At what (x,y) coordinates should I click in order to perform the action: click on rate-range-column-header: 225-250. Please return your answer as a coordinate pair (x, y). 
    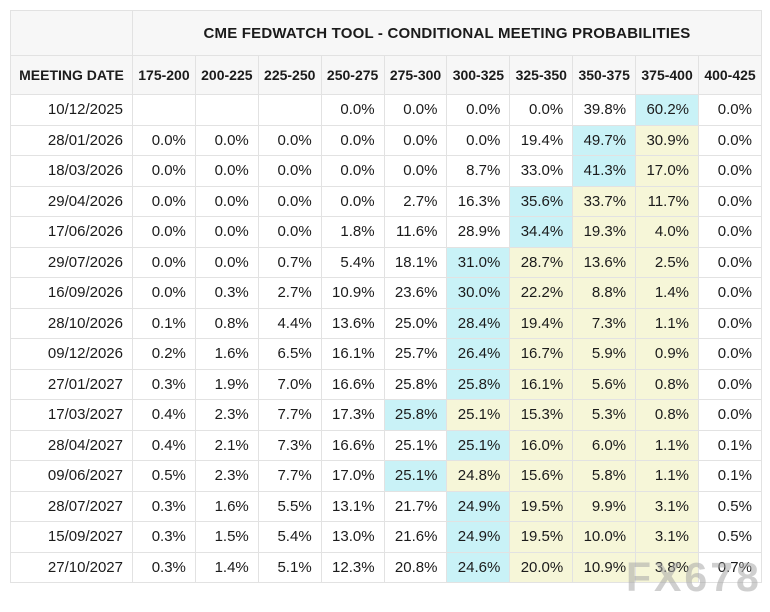
    Looking at the image, I should click on (289, 75).